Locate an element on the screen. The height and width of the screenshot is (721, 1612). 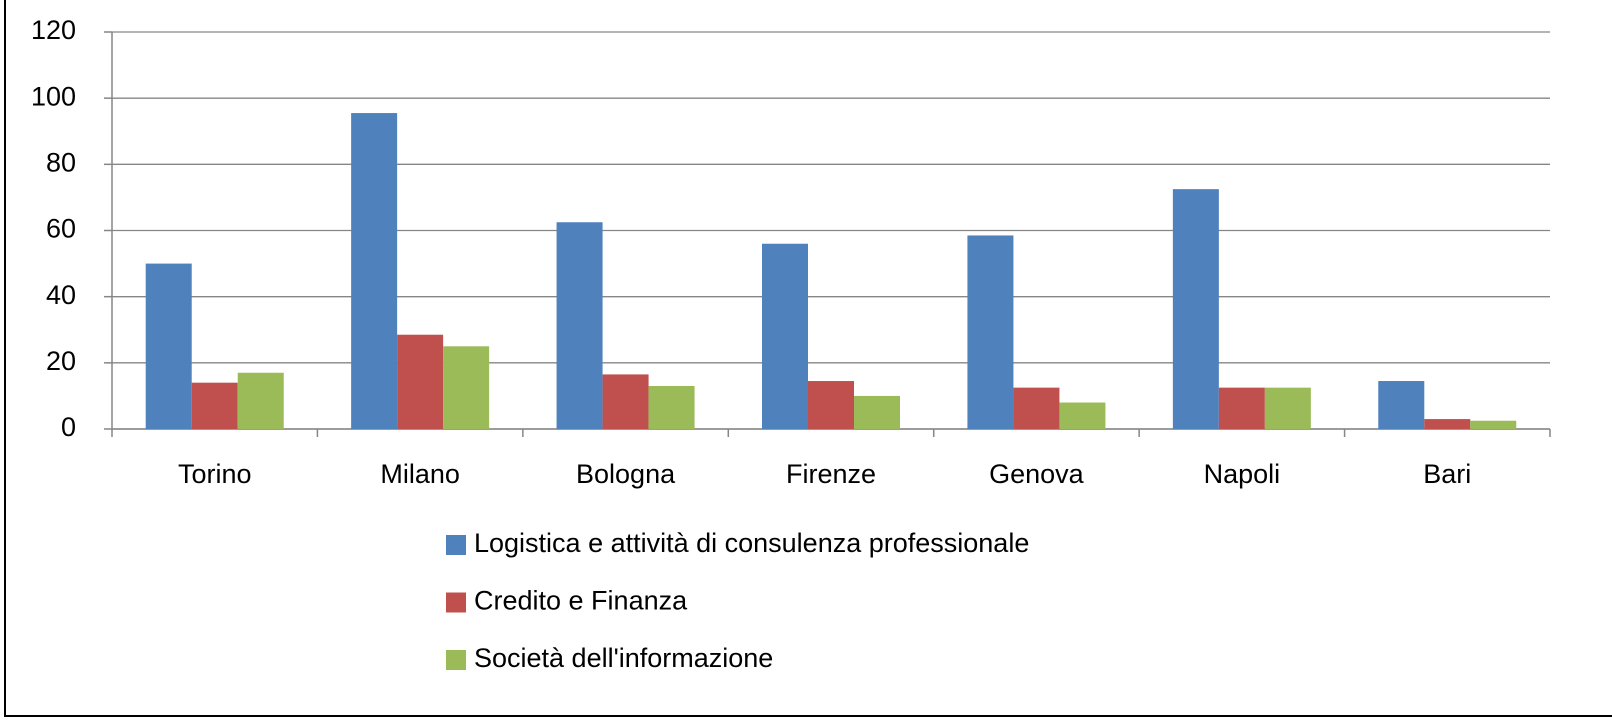
x-tick-label: Bari is located at coordinates (1447, 474).